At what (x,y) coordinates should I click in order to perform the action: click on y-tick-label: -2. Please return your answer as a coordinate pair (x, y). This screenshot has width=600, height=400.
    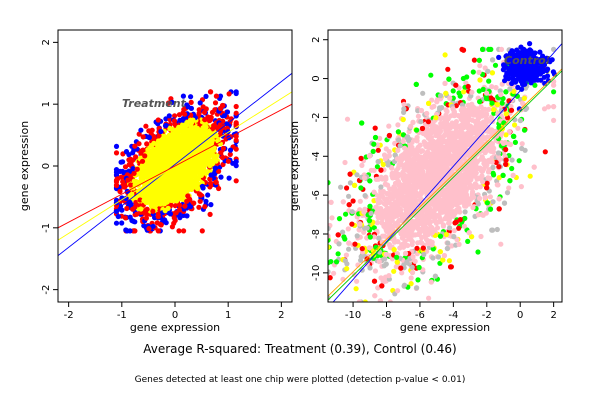
    Looking at the image, I should click on (46, 290).